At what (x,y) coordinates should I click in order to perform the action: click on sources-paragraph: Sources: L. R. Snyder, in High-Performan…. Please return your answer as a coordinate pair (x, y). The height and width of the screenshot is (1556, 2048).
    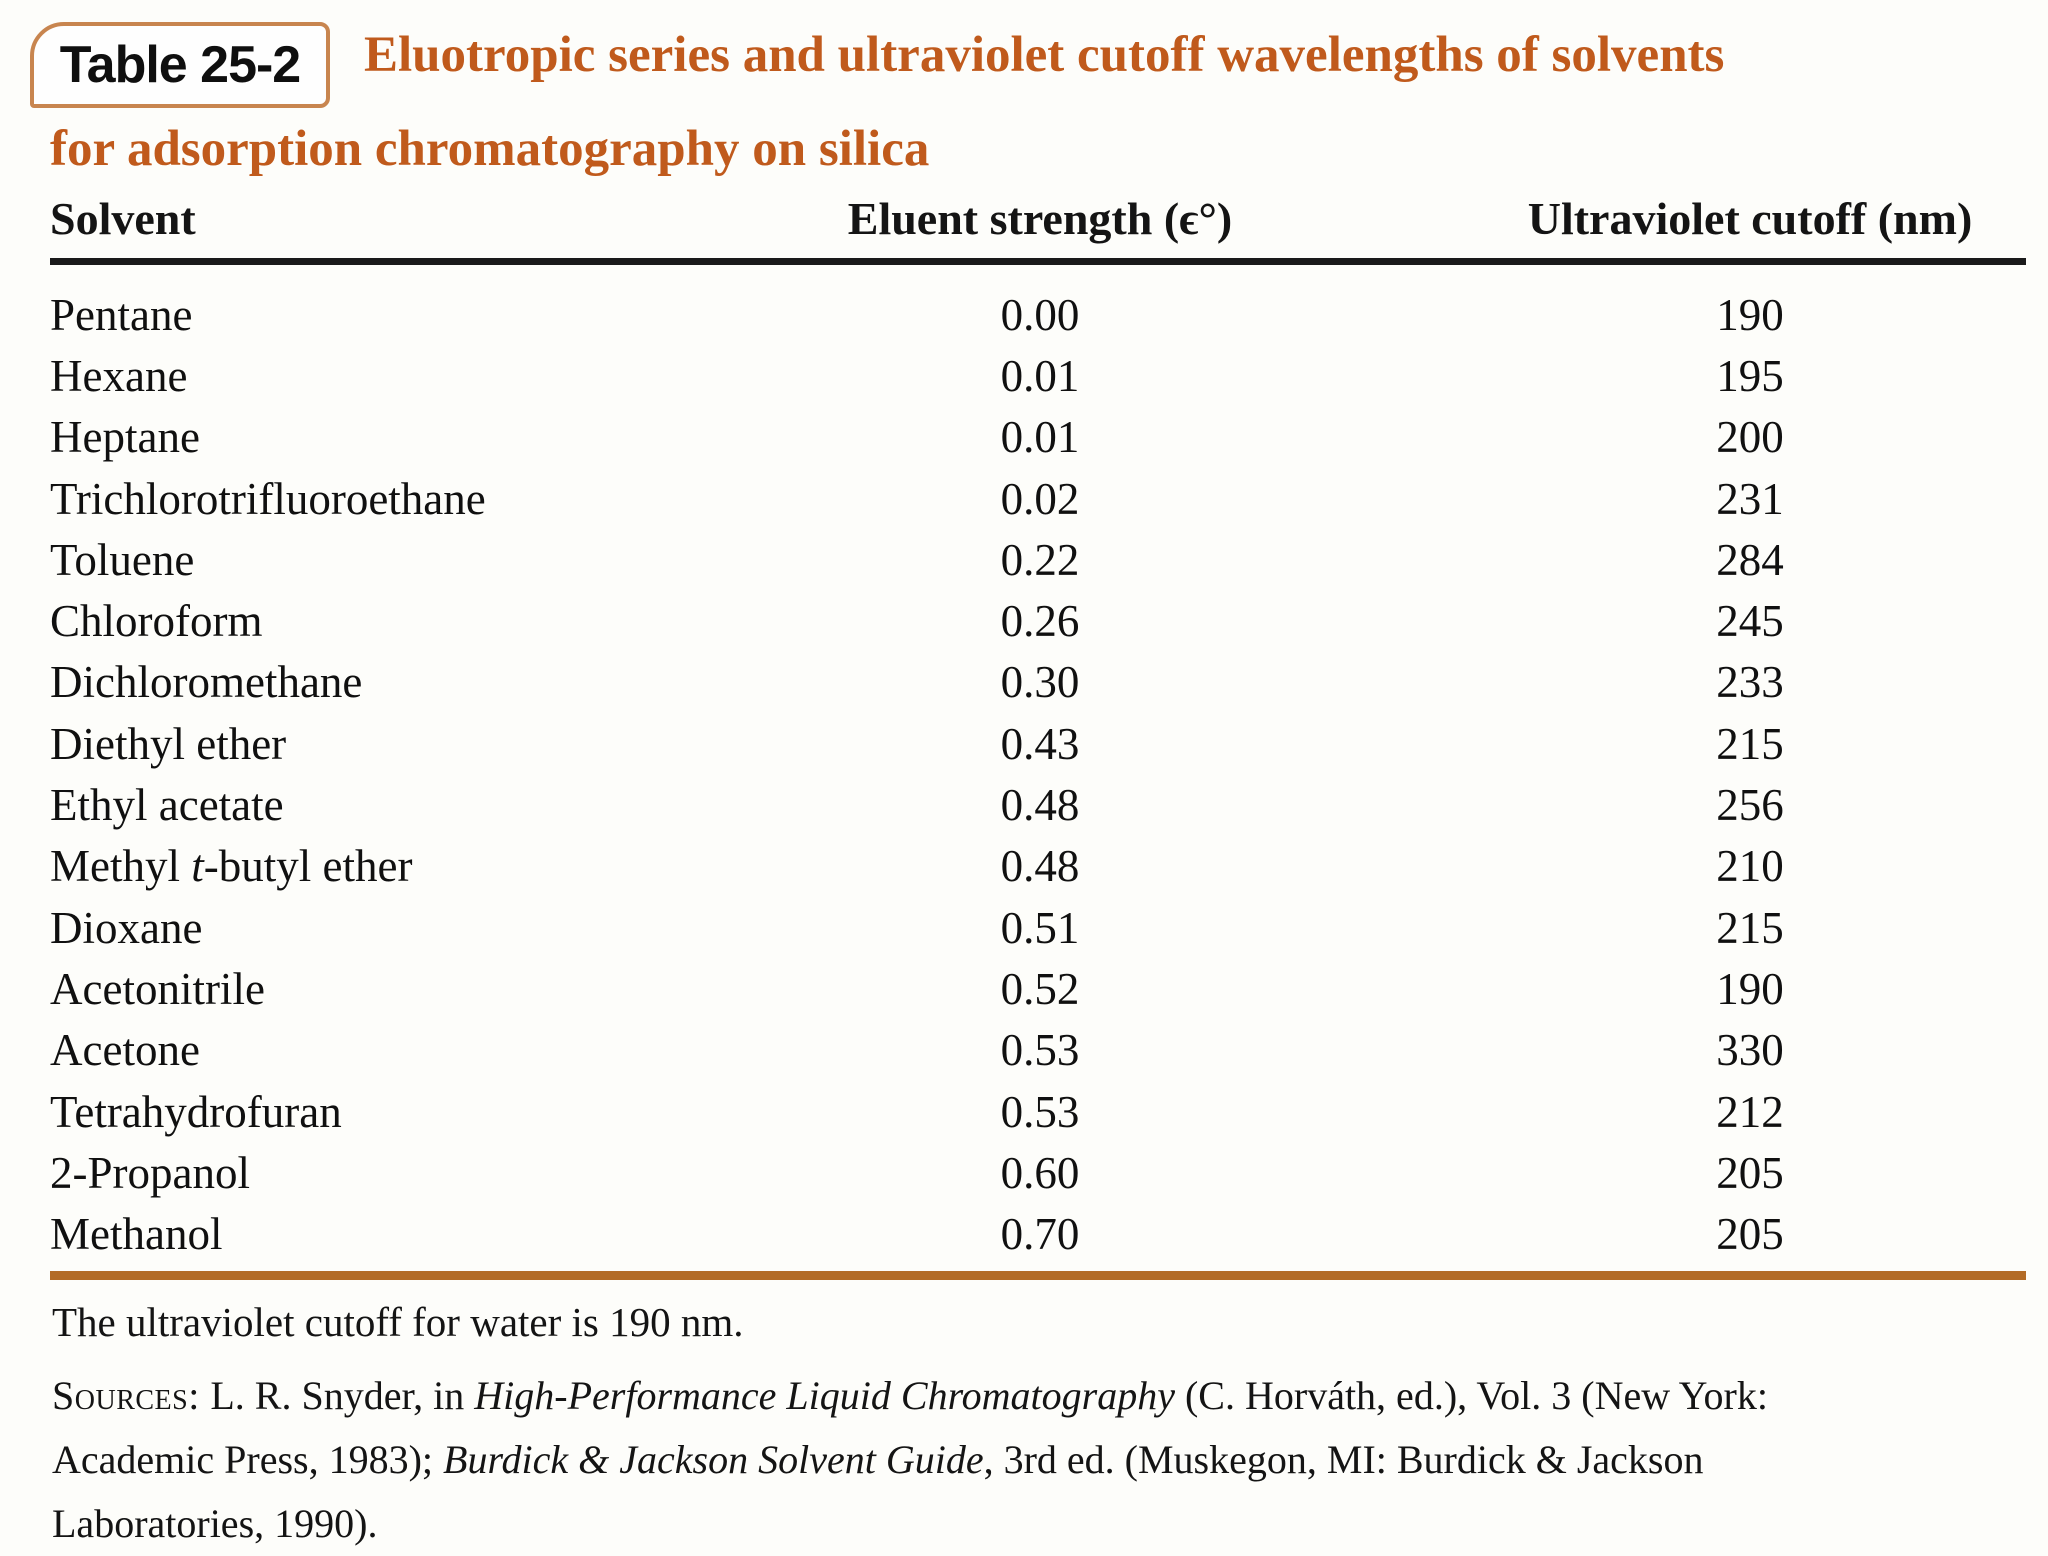
    Looking at the image, I should click on (910, 1460).